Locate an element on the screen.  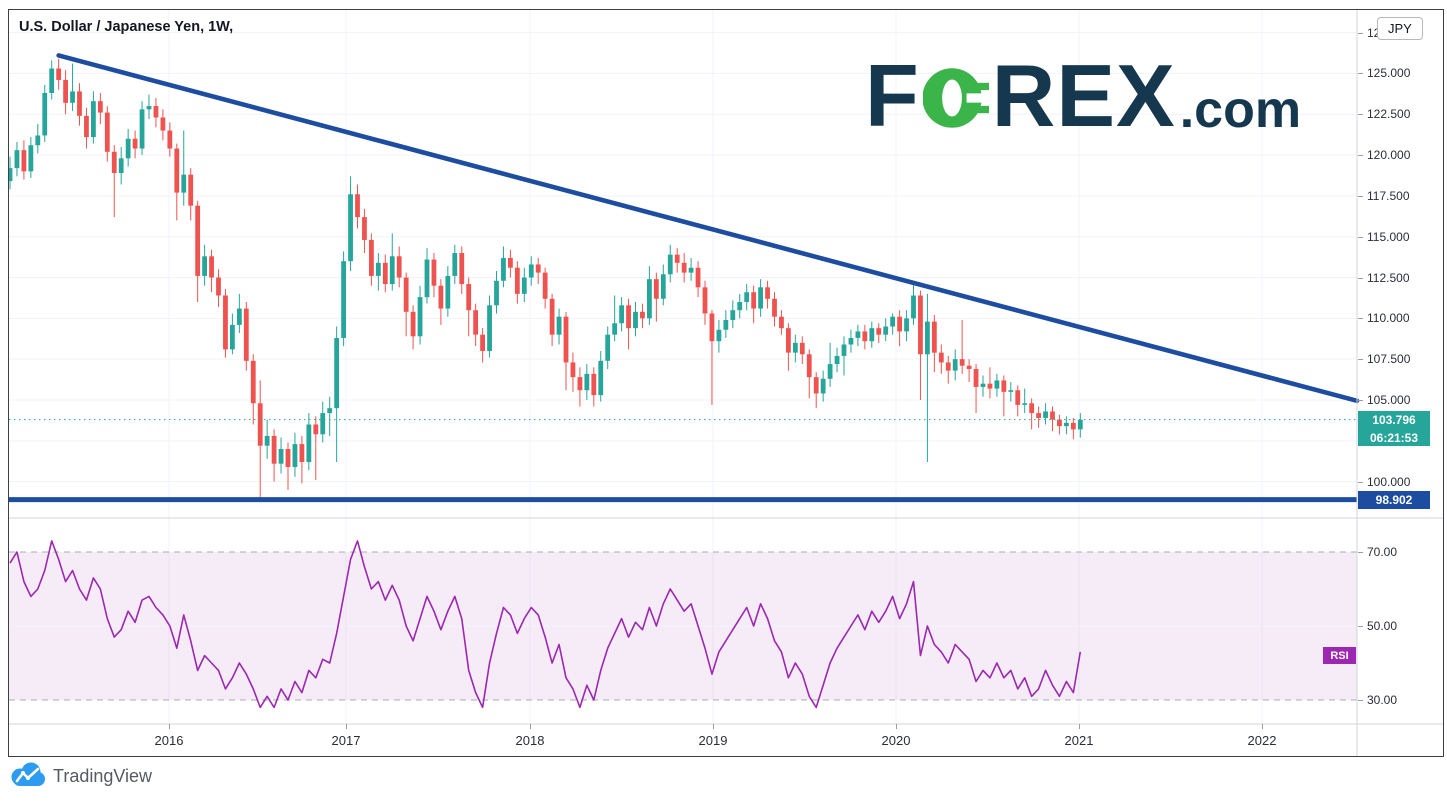
forex-logo-f: F is located at coordinates (892, 95).